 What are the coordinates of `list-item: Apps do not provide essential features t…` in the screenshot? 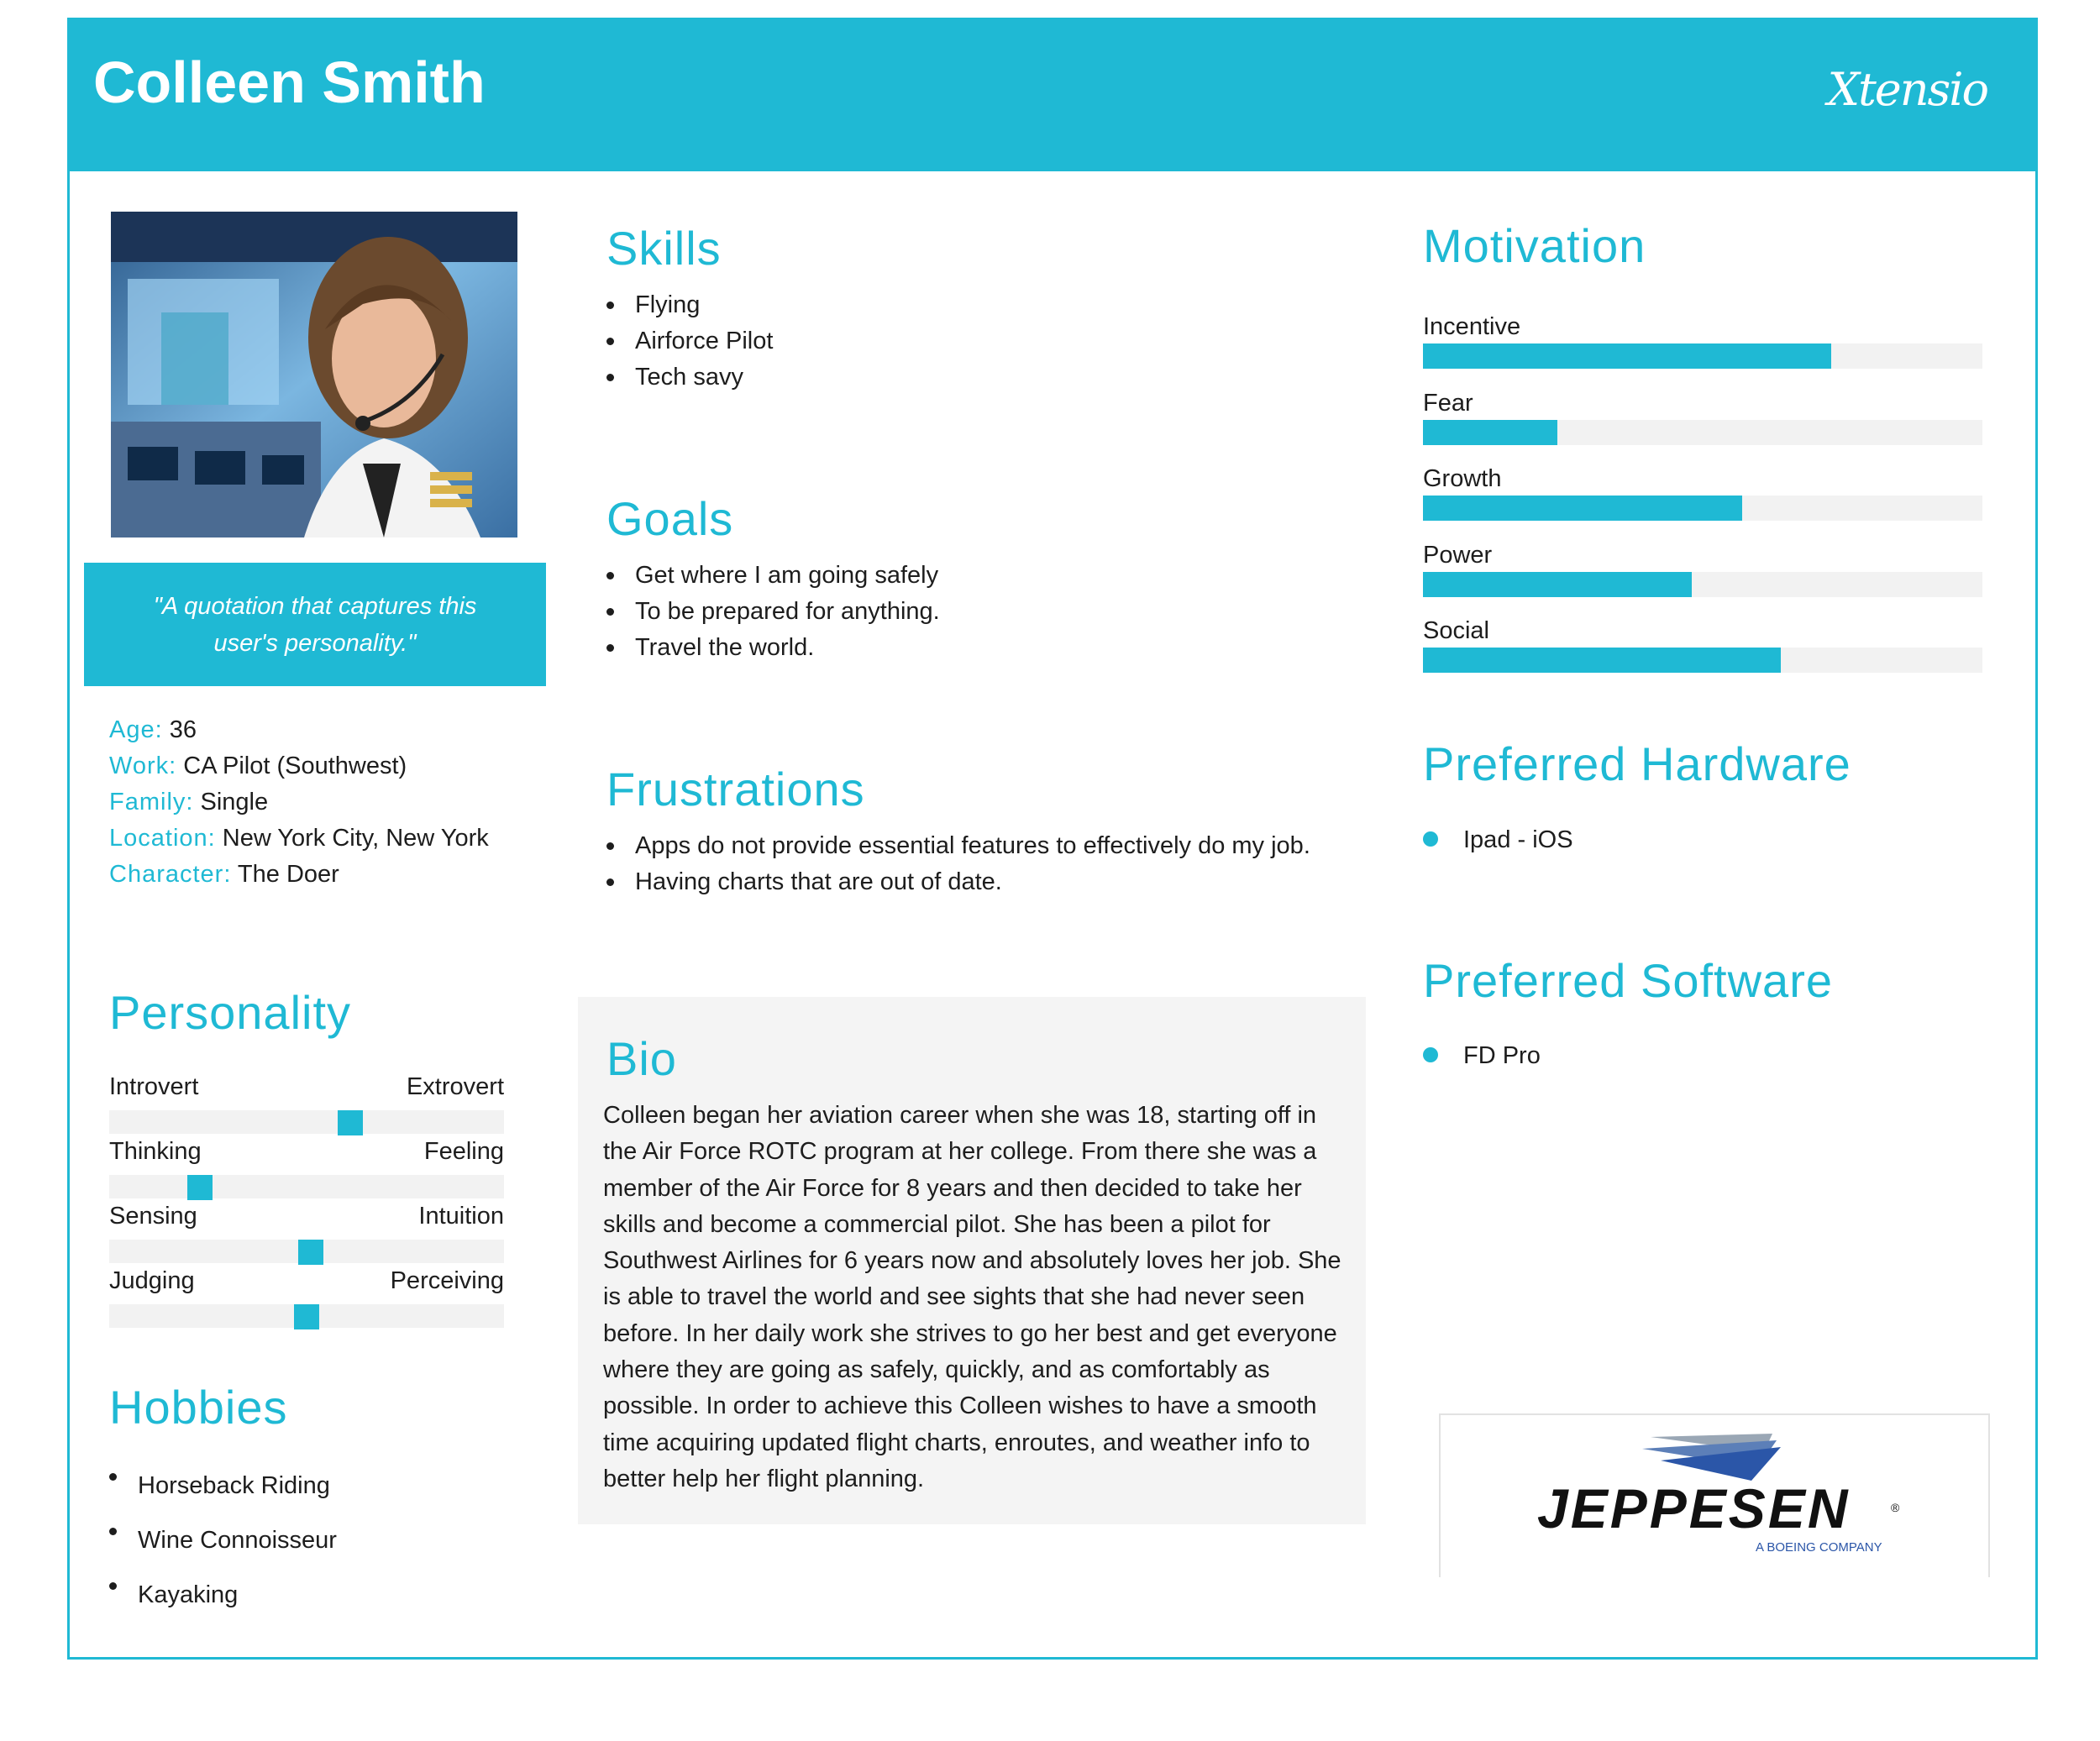 It's located at (967, 846).